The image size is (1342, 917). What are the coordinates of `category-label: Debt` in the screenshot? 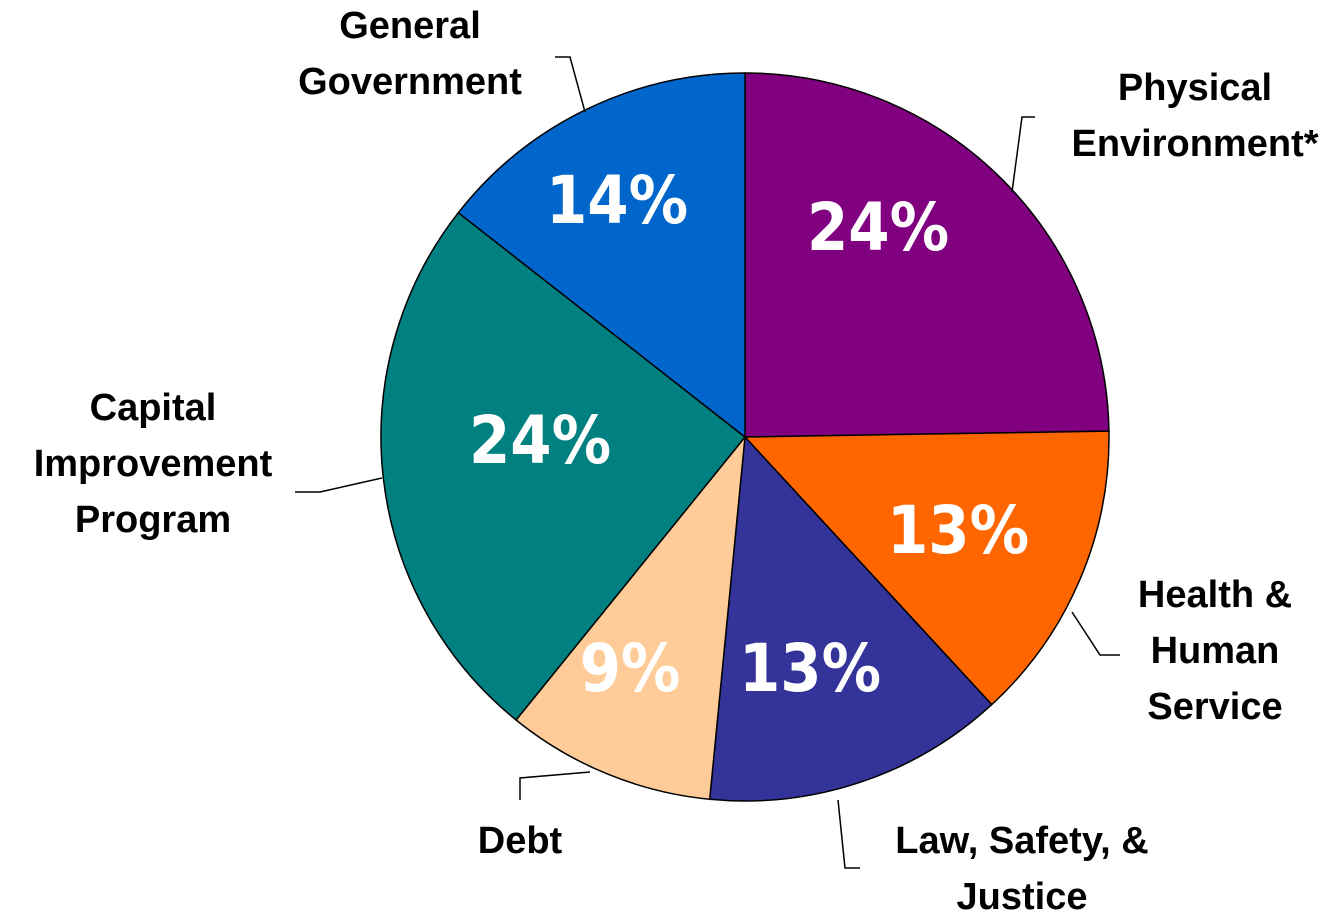 It's located at (520, 841).